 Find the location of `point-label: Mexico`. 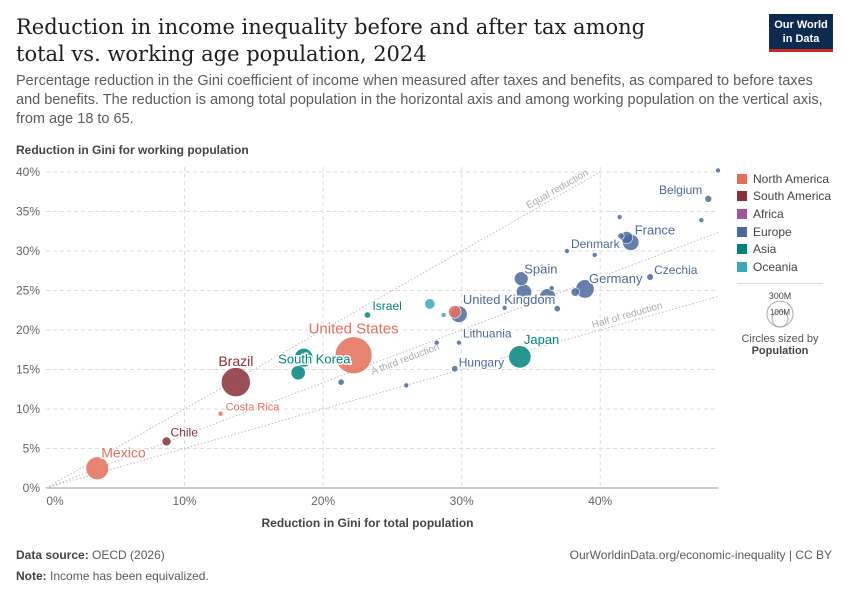

point-label: Mexico is located at coordinates (123, 452).